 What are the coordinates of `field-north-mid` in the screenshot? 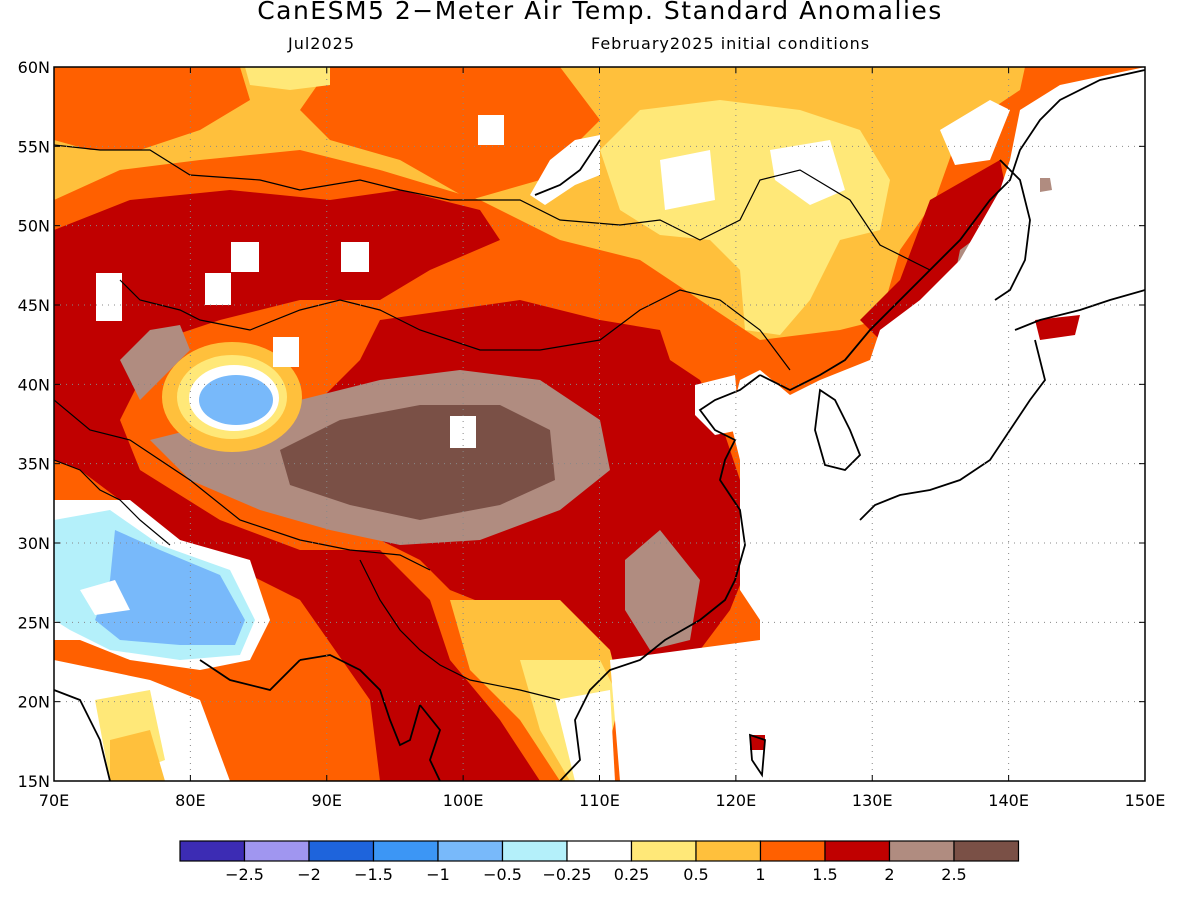 It's located at (450, 133).